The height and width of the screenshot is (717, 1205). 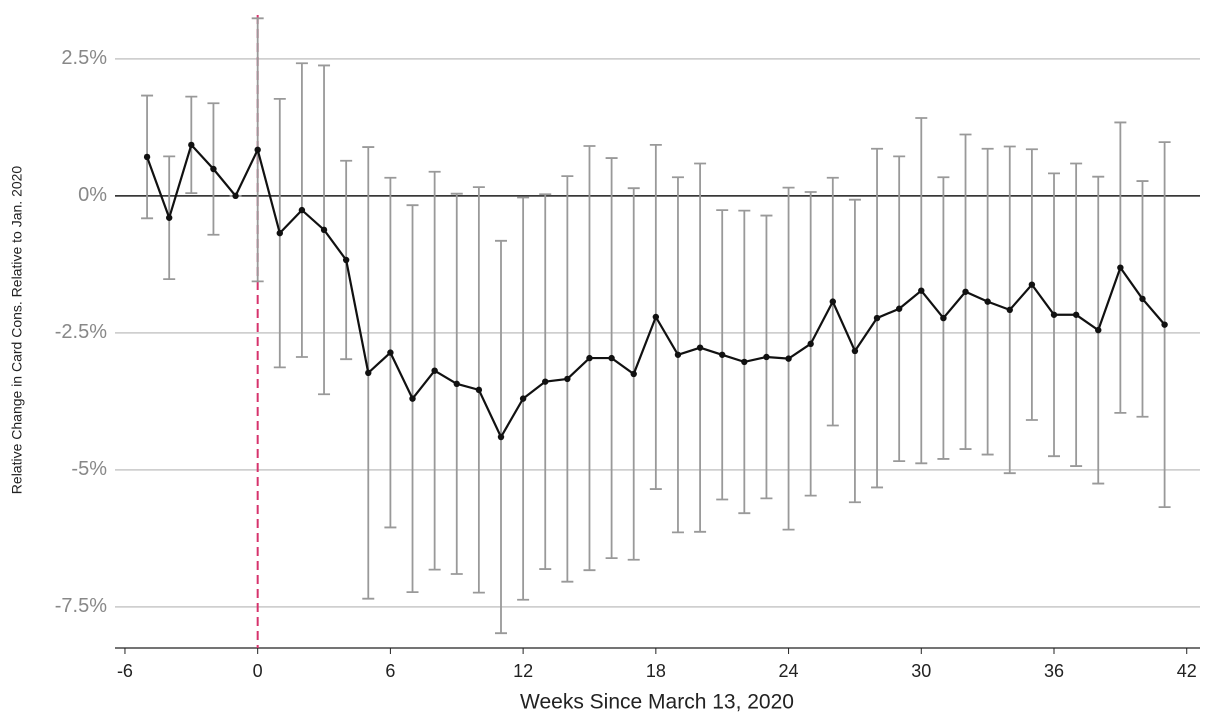 I want to click on x-tick-label: 6, so click(x=390, y=671).